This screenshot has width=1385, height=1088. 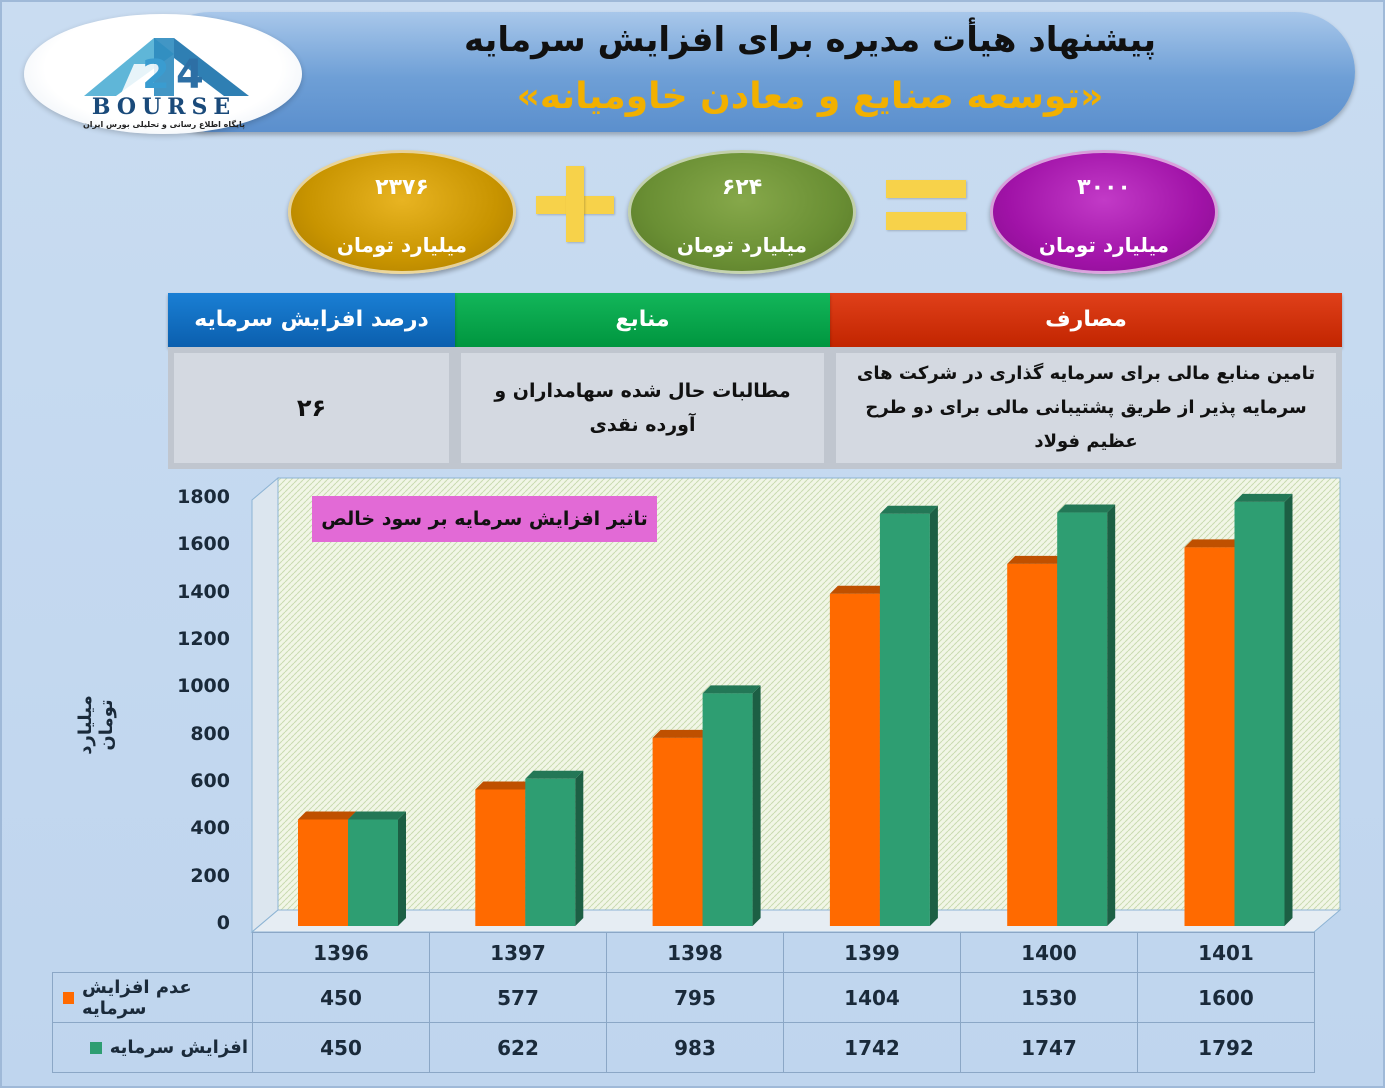 What do you see at coordinates (810, 96) in the screenshot?
I see `page-subtitle: «توسعه صنایع و معادن خاومیانه»` at bounding box center [810, 96].